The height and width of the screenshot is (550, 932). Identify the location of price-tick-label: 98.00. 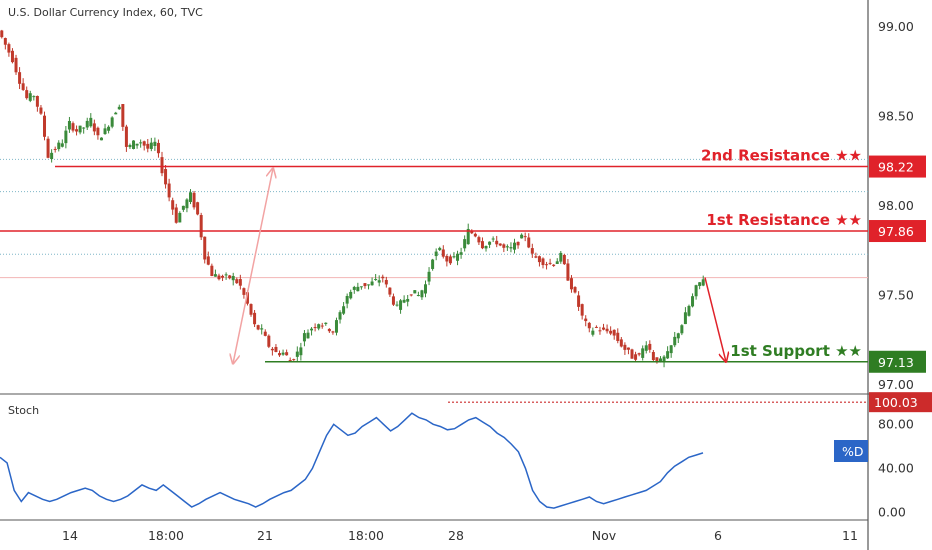
(896, 205).